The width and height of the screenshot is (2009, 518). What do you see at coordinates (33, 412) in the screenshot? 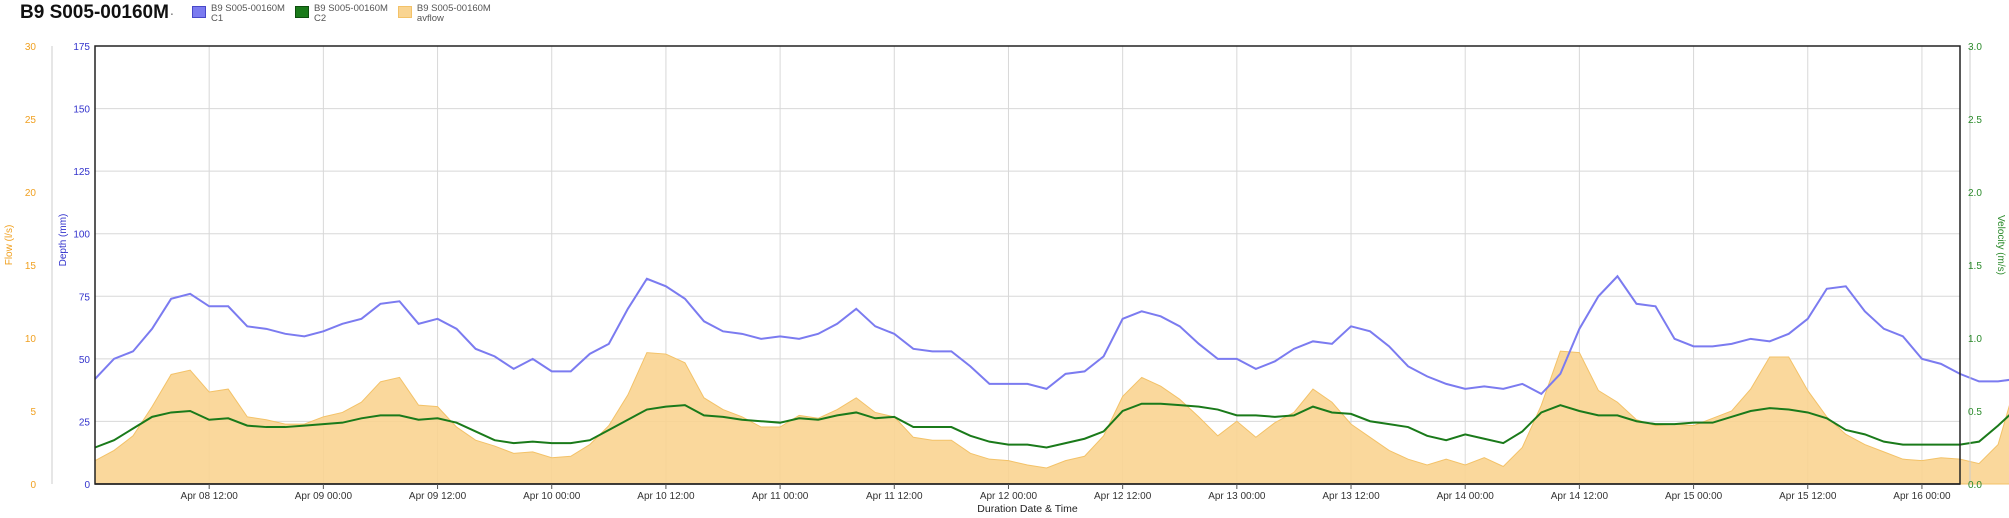
I see `flow-tick-label: 5` at bounding box center [33, 412].